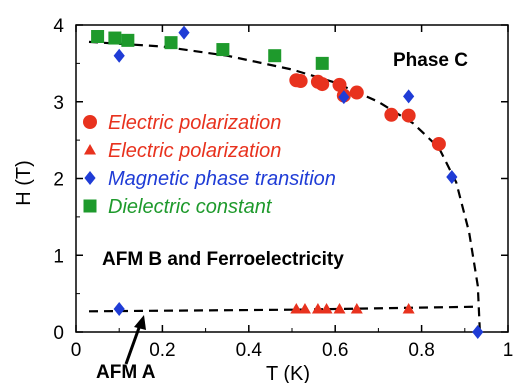 The height and width of the screenshot is (383, 518). Describe the element at coordinates (283, 309) in the screenshot. I see `phase-boundary-line` at that location.